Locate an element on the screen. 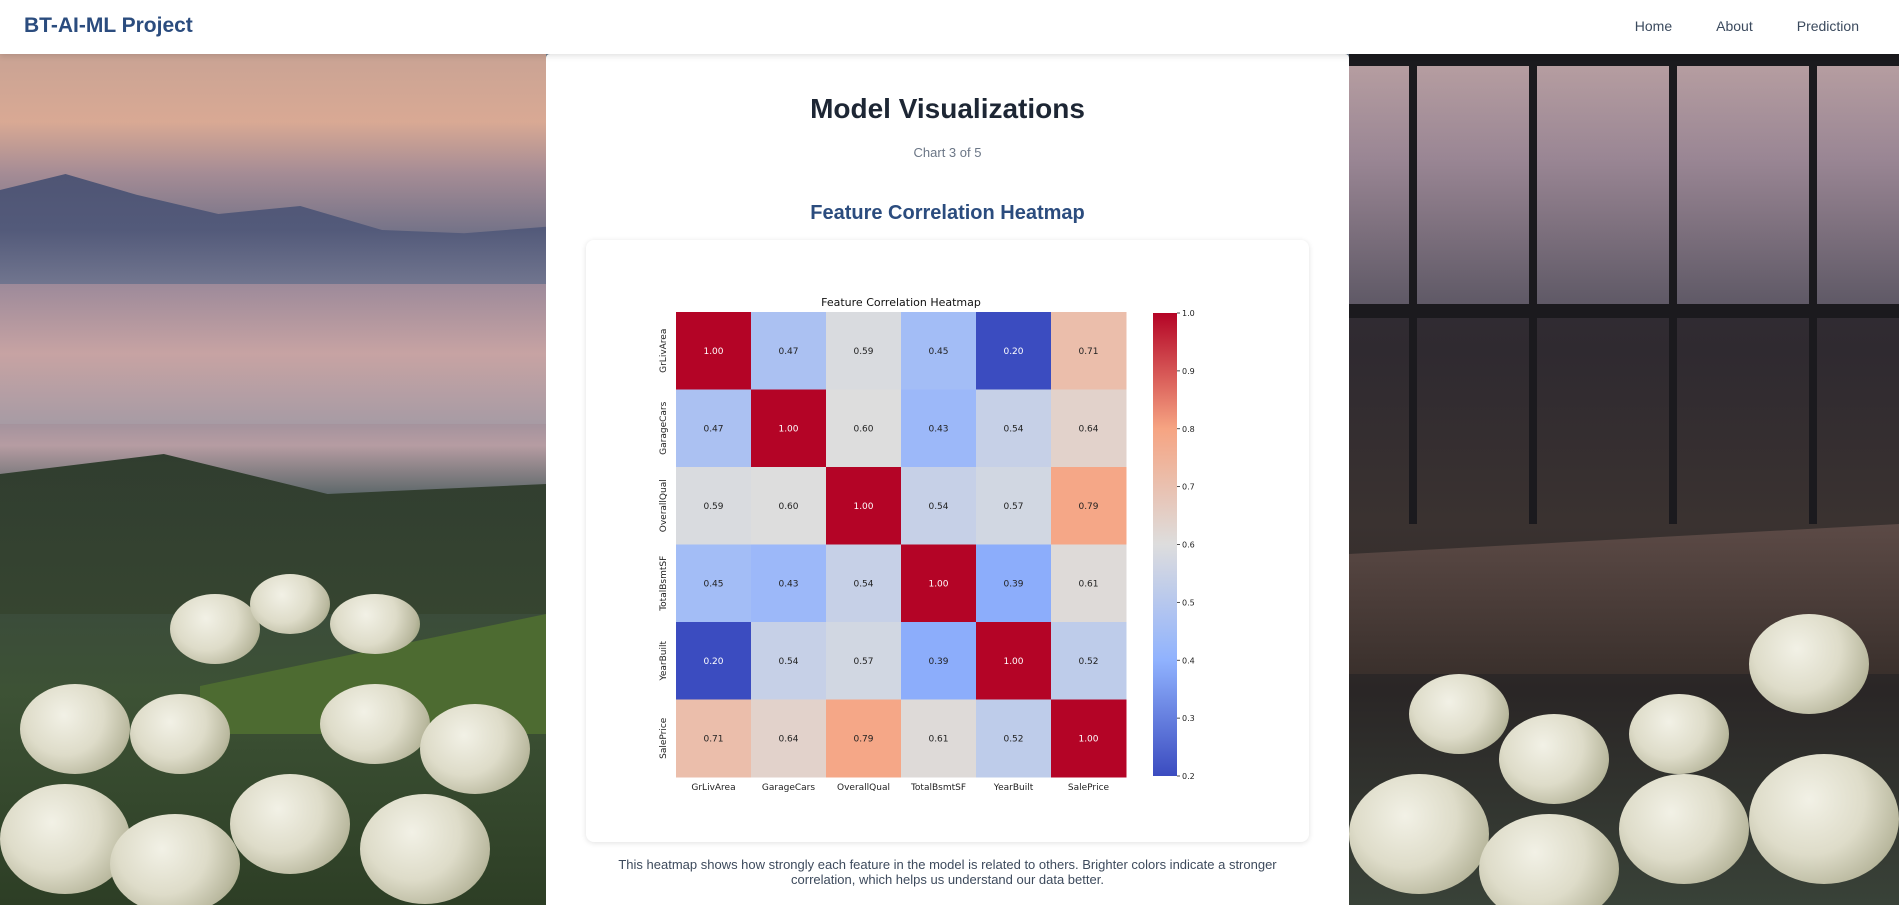  x-tick-label: TotalBsmtSF is located at coordinates (938, 788).